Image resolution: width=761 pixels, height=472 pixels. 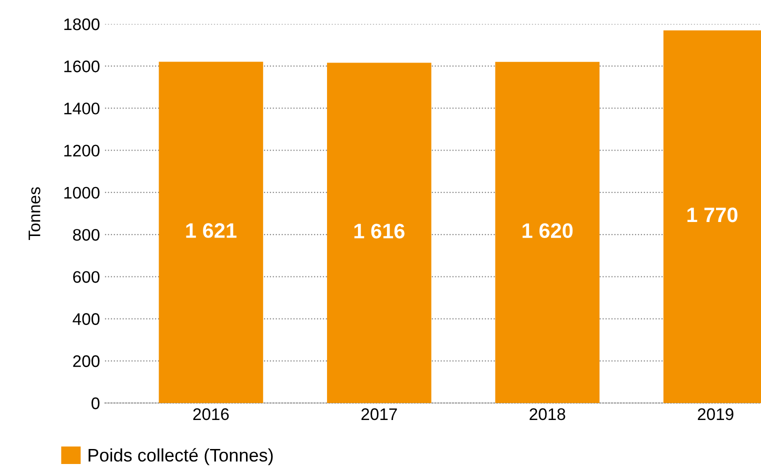 What do you see at coordinates (379, 414) in the screenshot?
I see `x-tick-label: 2017` at bounding box center [379, 414].